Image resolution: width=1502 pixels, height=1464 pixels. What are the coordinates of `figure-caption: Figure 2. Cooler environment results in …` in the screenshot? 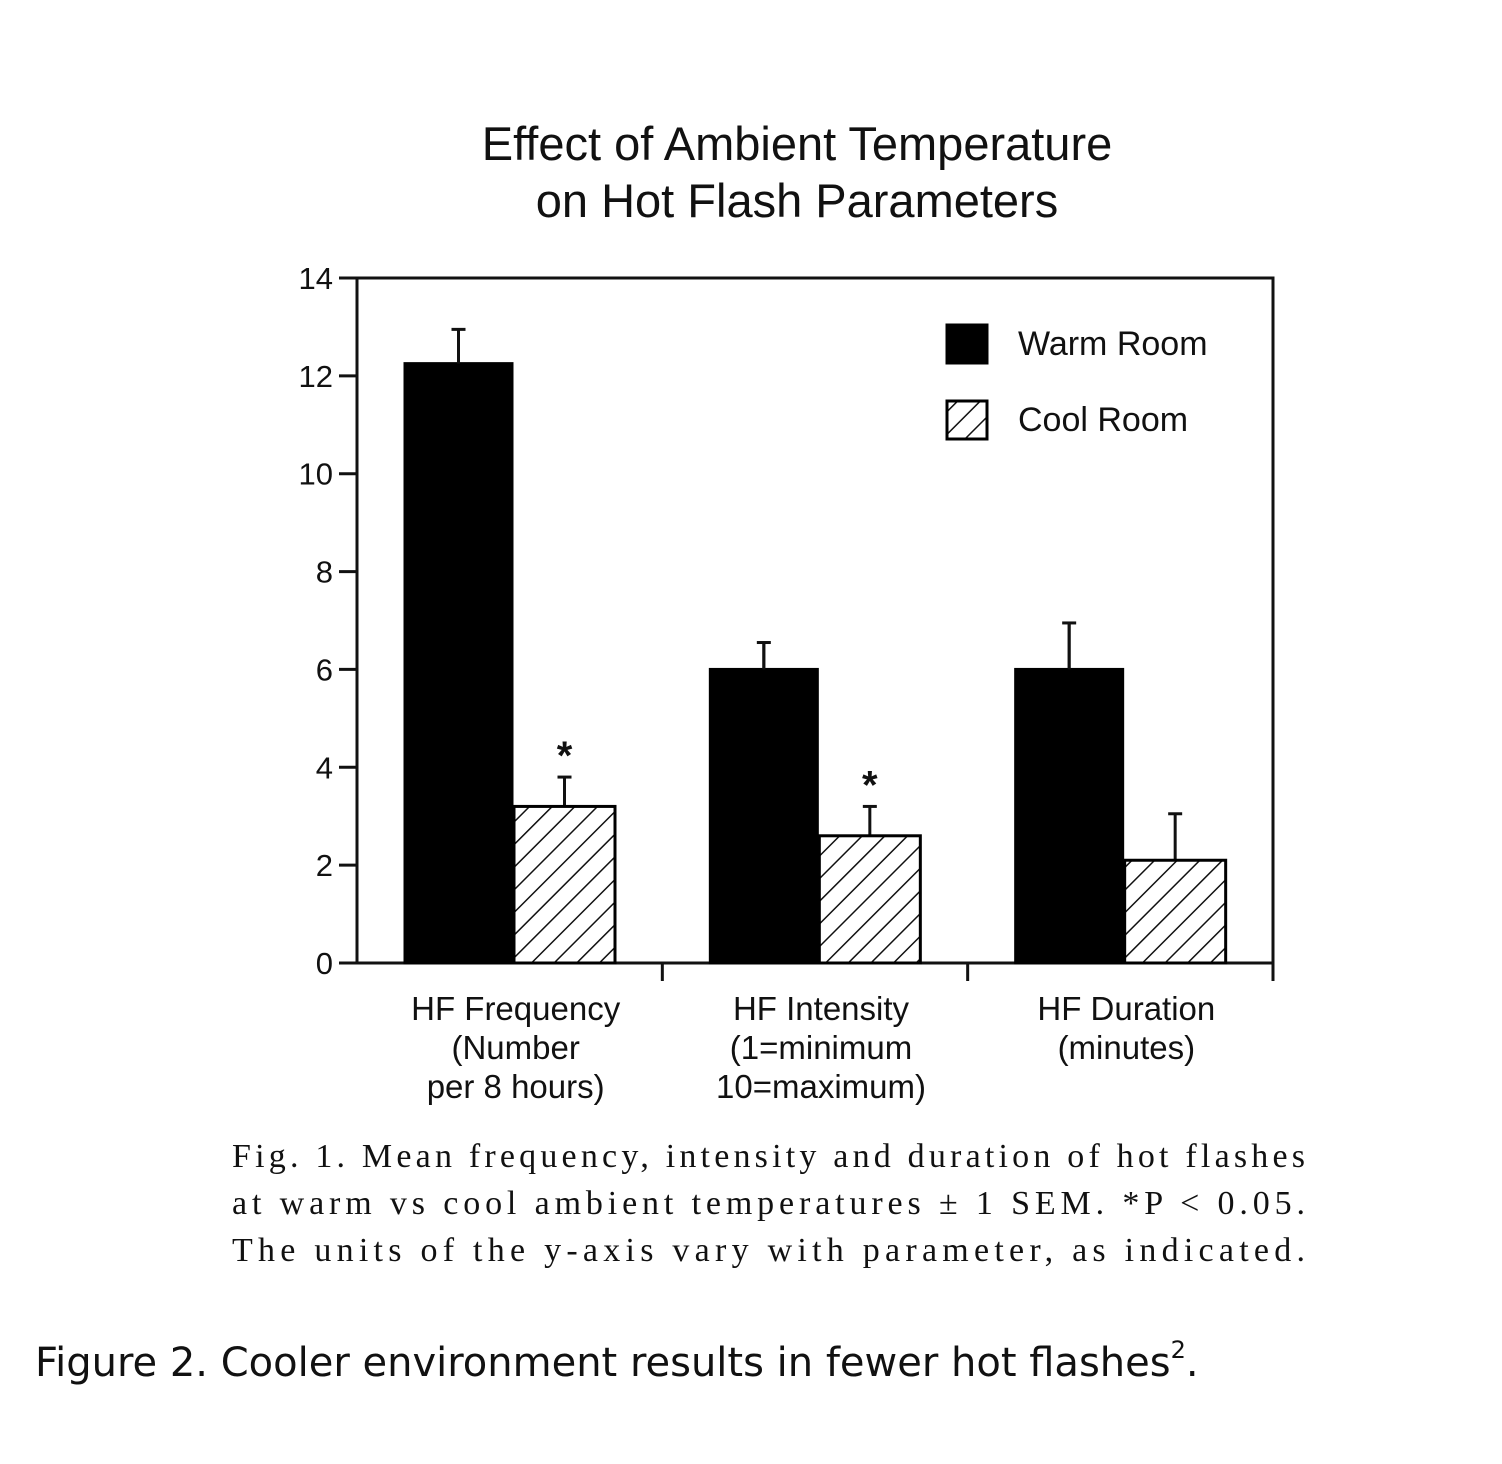 It's located at (617, 1361).